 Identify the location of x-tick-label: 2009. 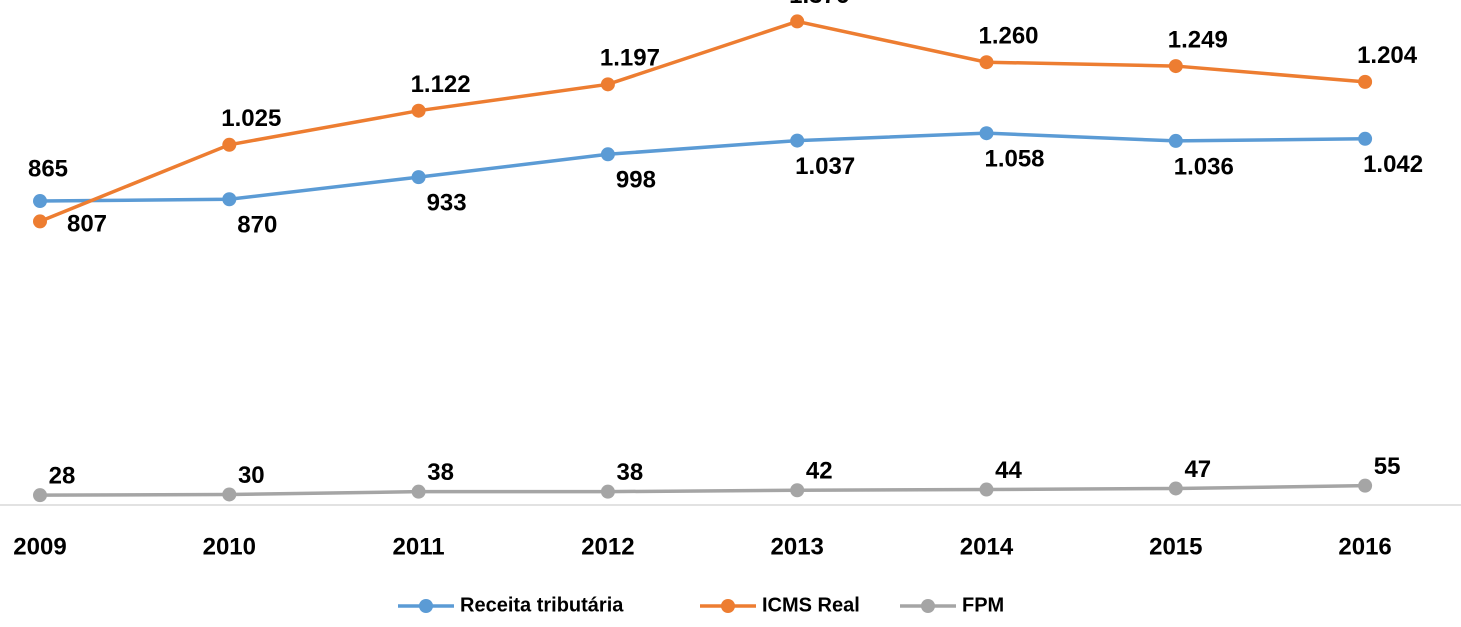
(39, 546).